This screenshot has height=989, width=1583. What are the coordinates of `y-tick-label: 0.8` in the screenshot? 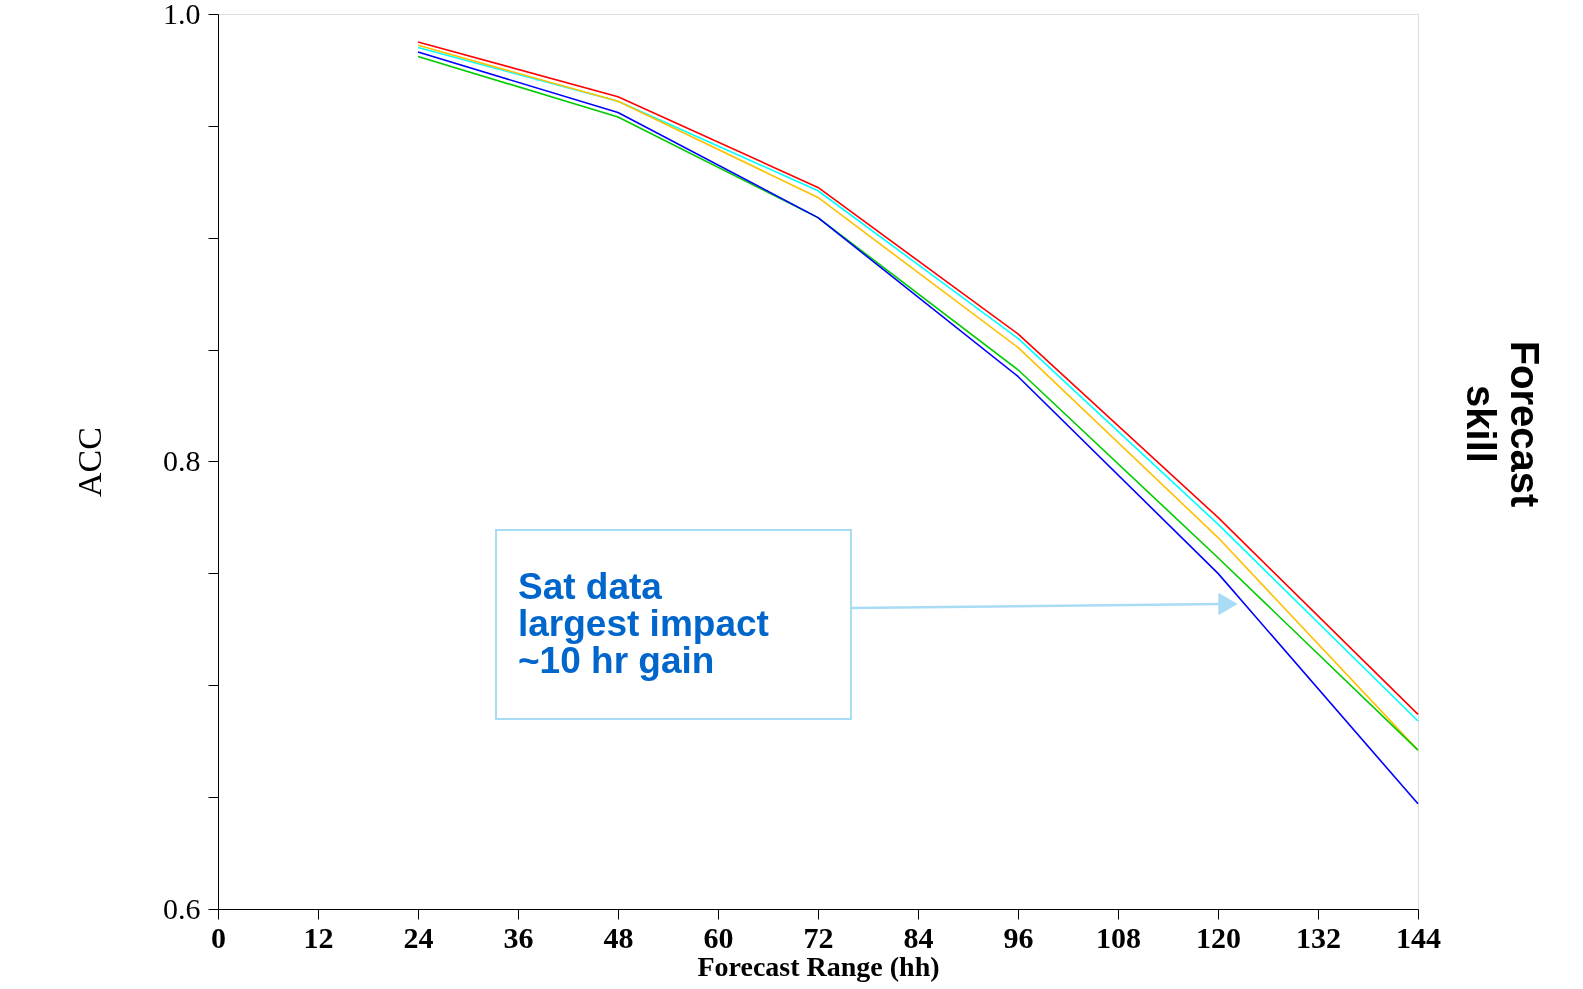 It's located at (182, 460).